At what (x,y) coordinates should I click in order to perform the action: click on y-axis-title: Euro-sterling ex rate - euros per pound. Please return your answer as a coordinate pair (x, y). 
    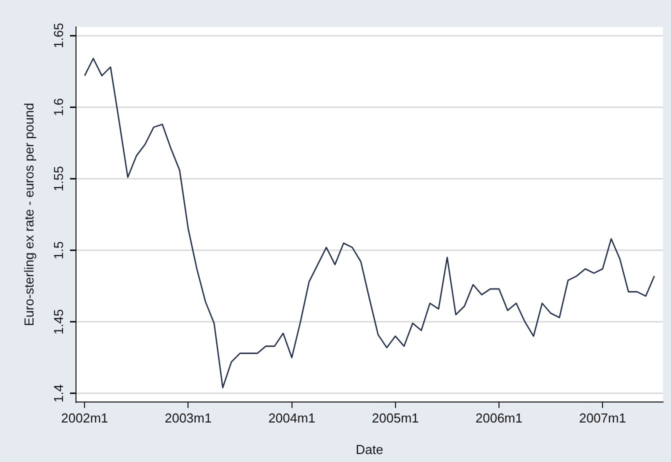
    Looking at the image, I should click on (28, 214).